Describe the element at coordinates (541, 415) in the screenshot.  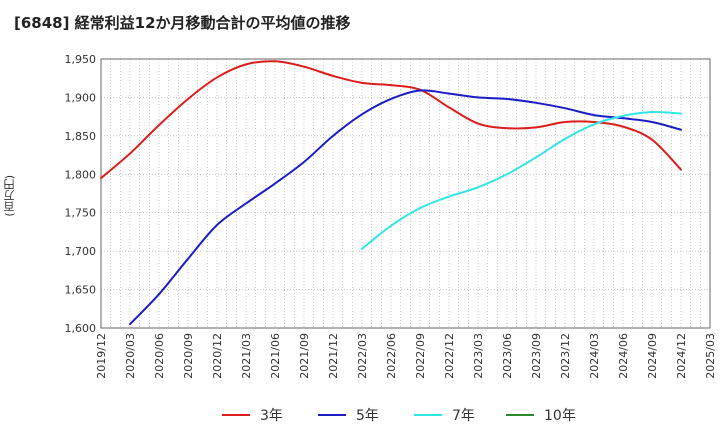
I see `legend-item: 10年` at that location.